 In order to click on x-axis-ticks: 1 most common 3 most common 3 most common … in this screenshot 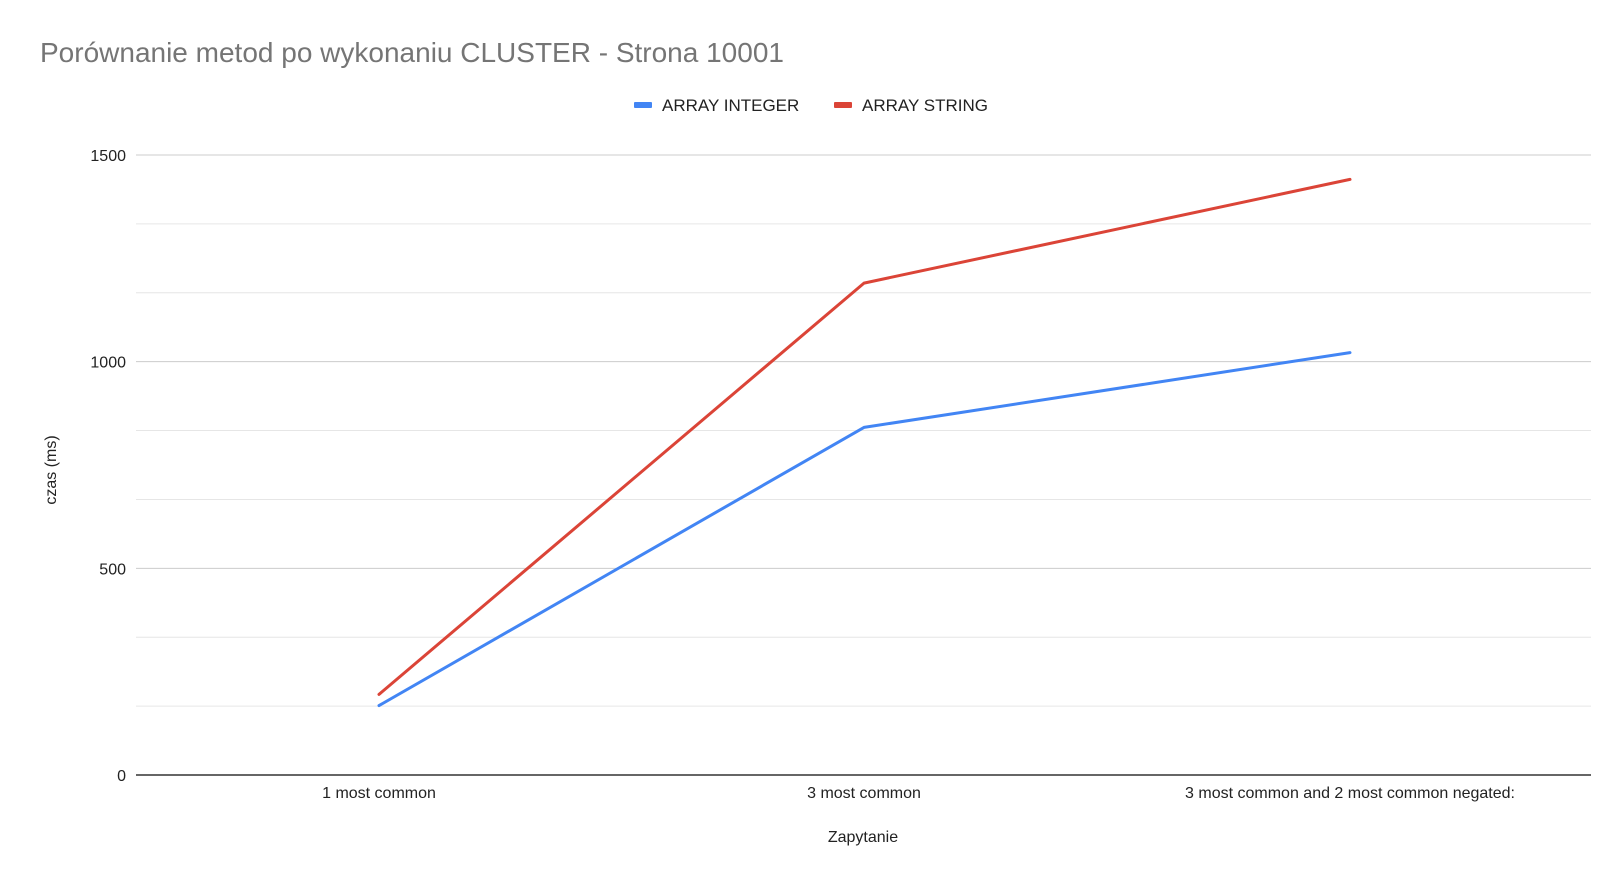, I will do `click(918, 793)`.